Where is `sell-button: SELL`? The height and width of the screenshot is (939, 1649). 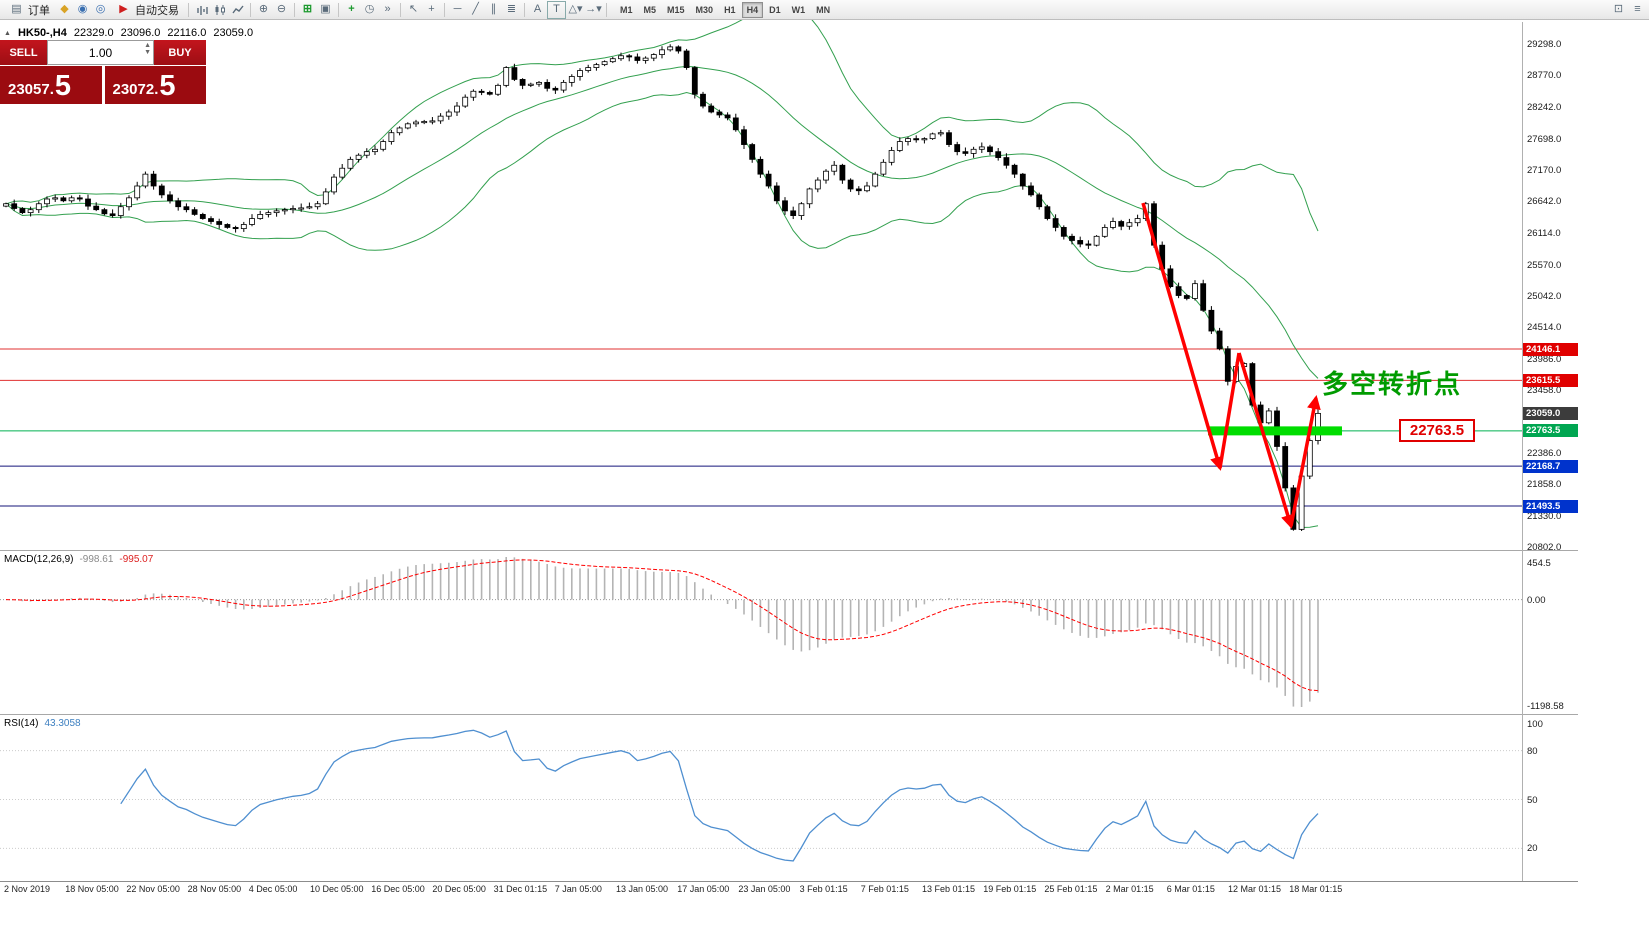
sell-button: SELL is located at coordinates (23, 52).